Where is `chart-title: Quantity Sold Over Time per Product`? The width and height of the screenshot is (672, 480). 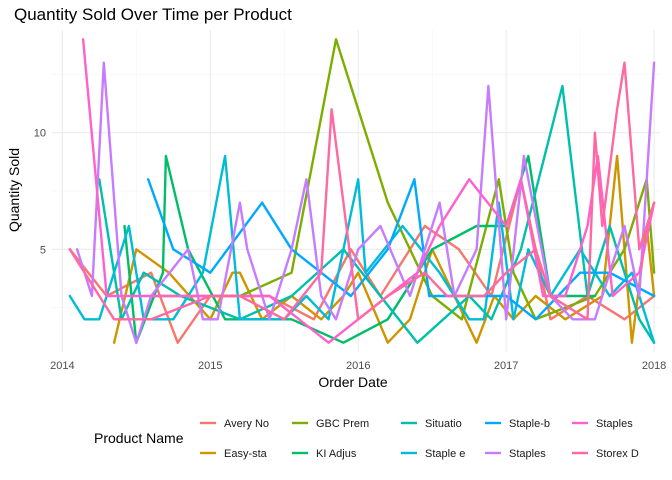 chart-title: Quantity Sold Over Time per Product is located at coordinates (153, 14).